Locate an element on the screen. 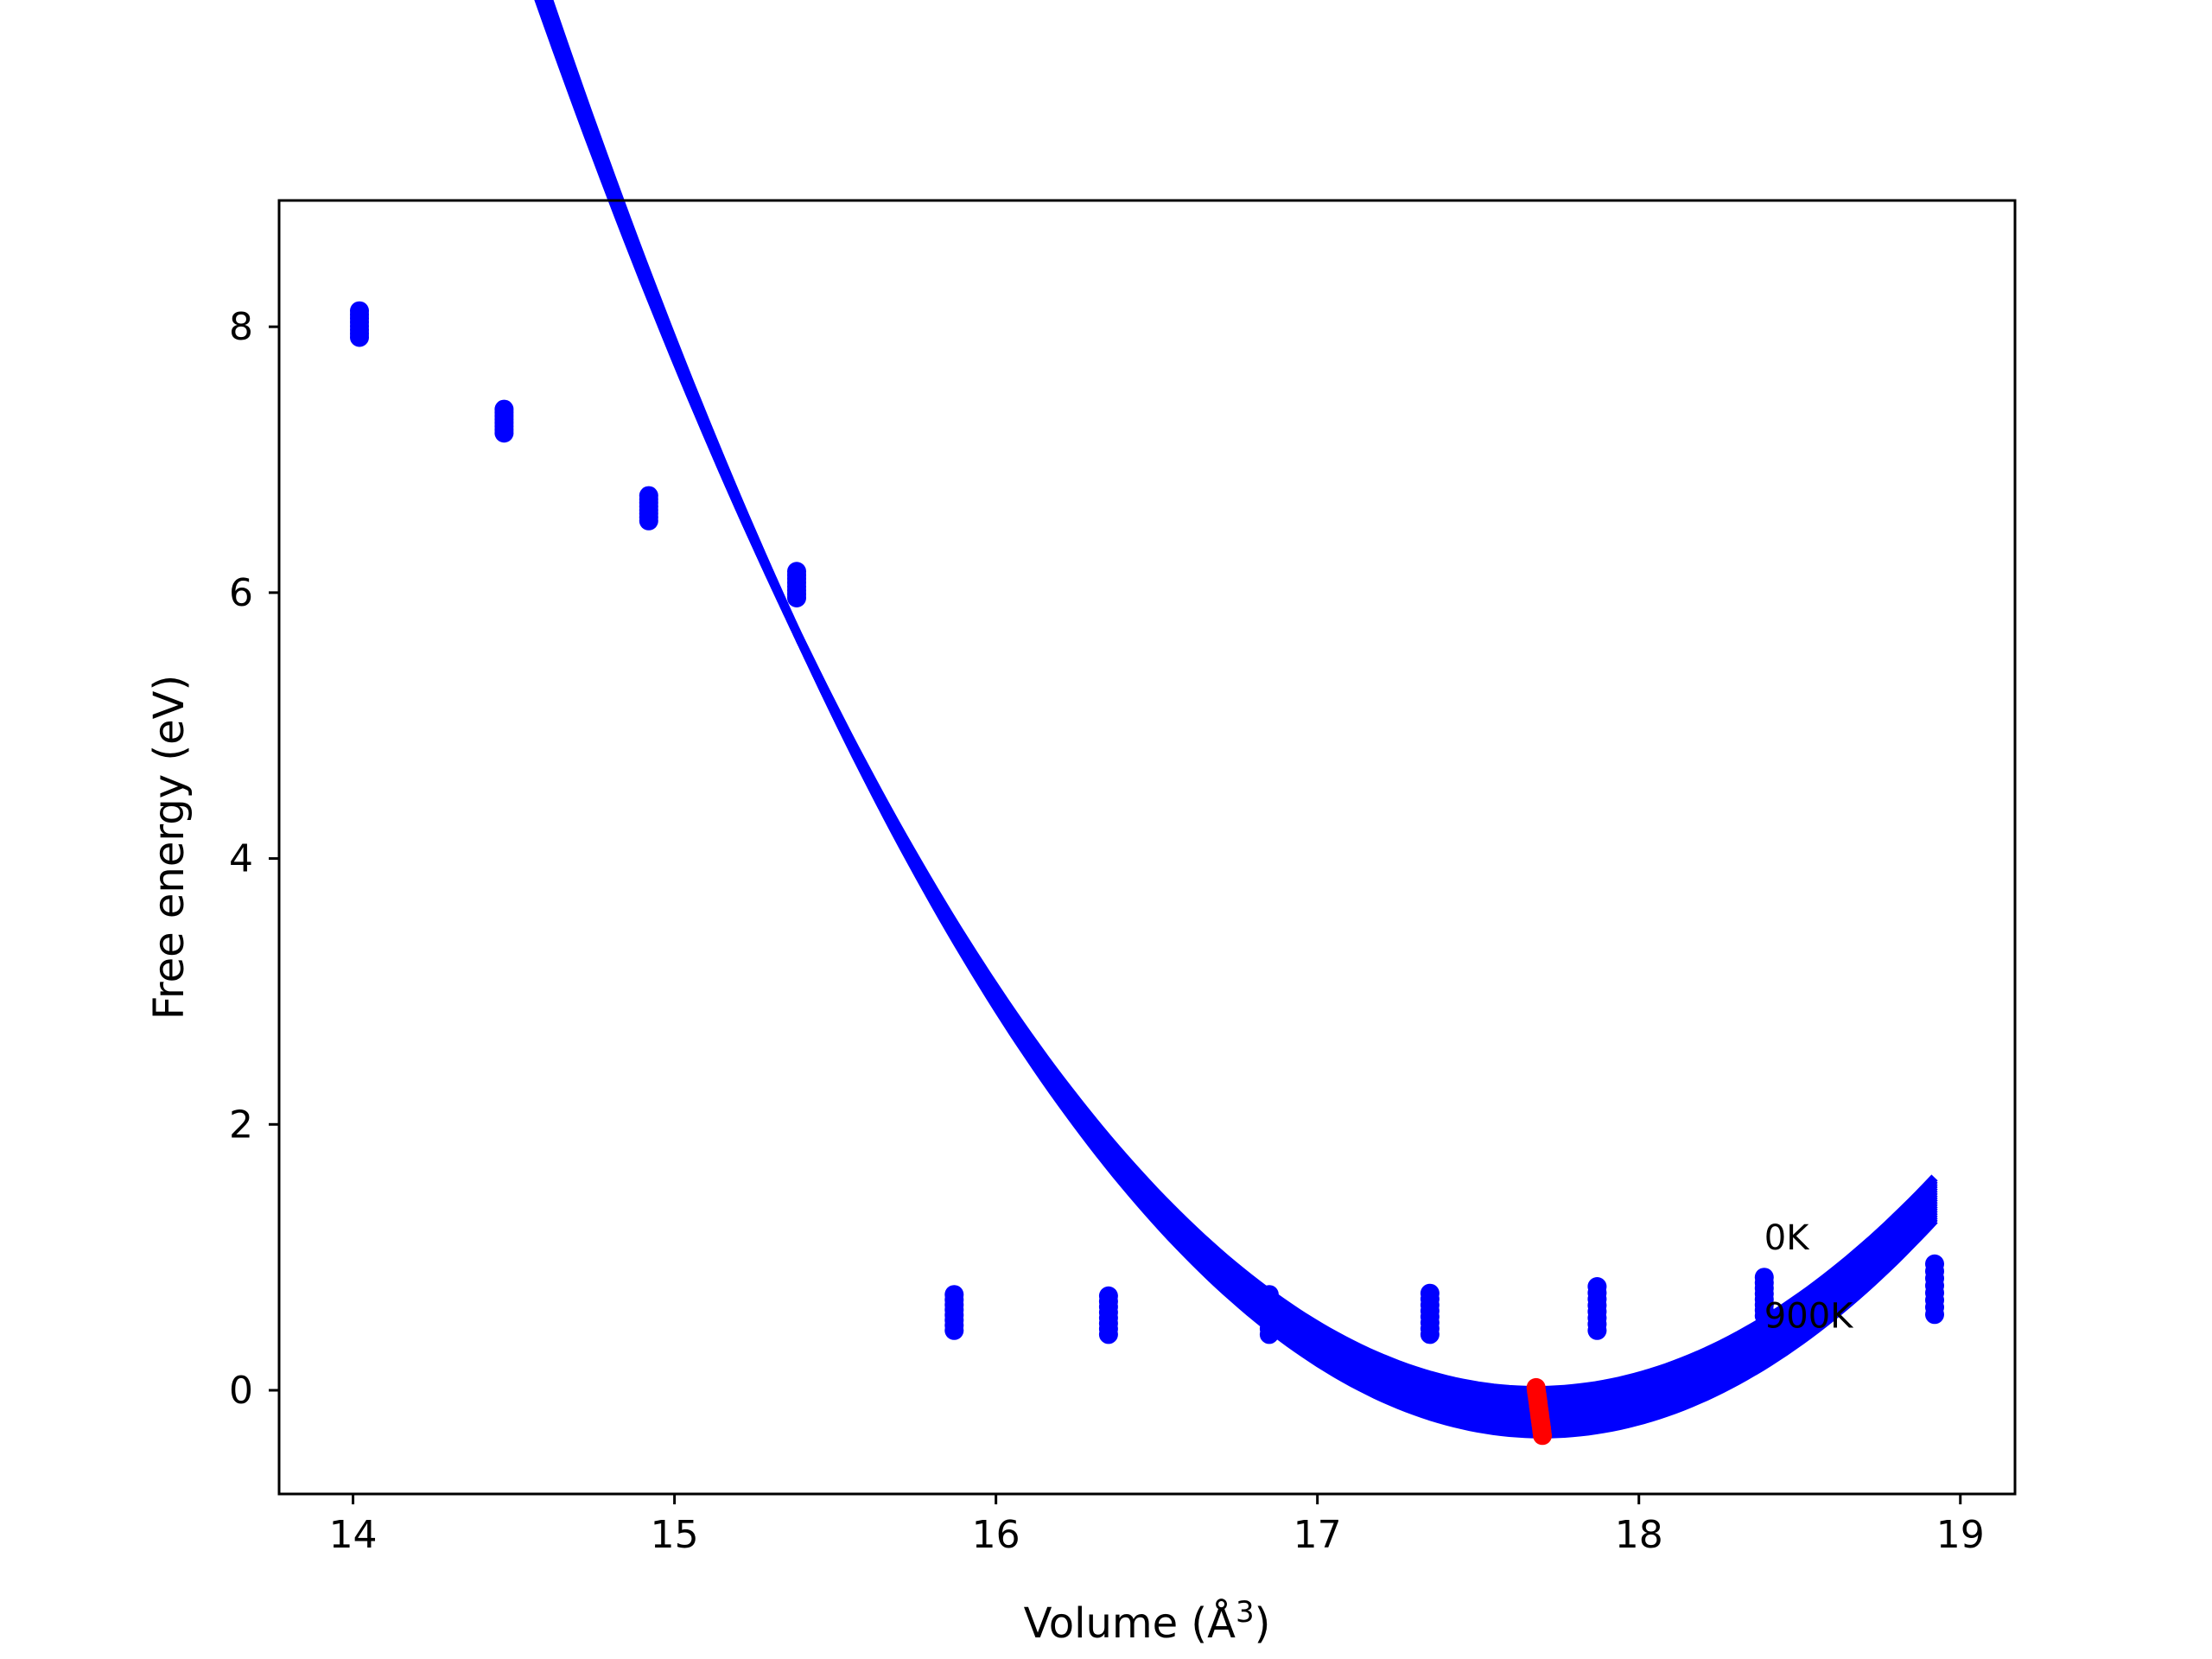 This screenshot has height=1659, width=2212. x-axis-label-main: Volume (Å is located at coordinates (1130, 1623).